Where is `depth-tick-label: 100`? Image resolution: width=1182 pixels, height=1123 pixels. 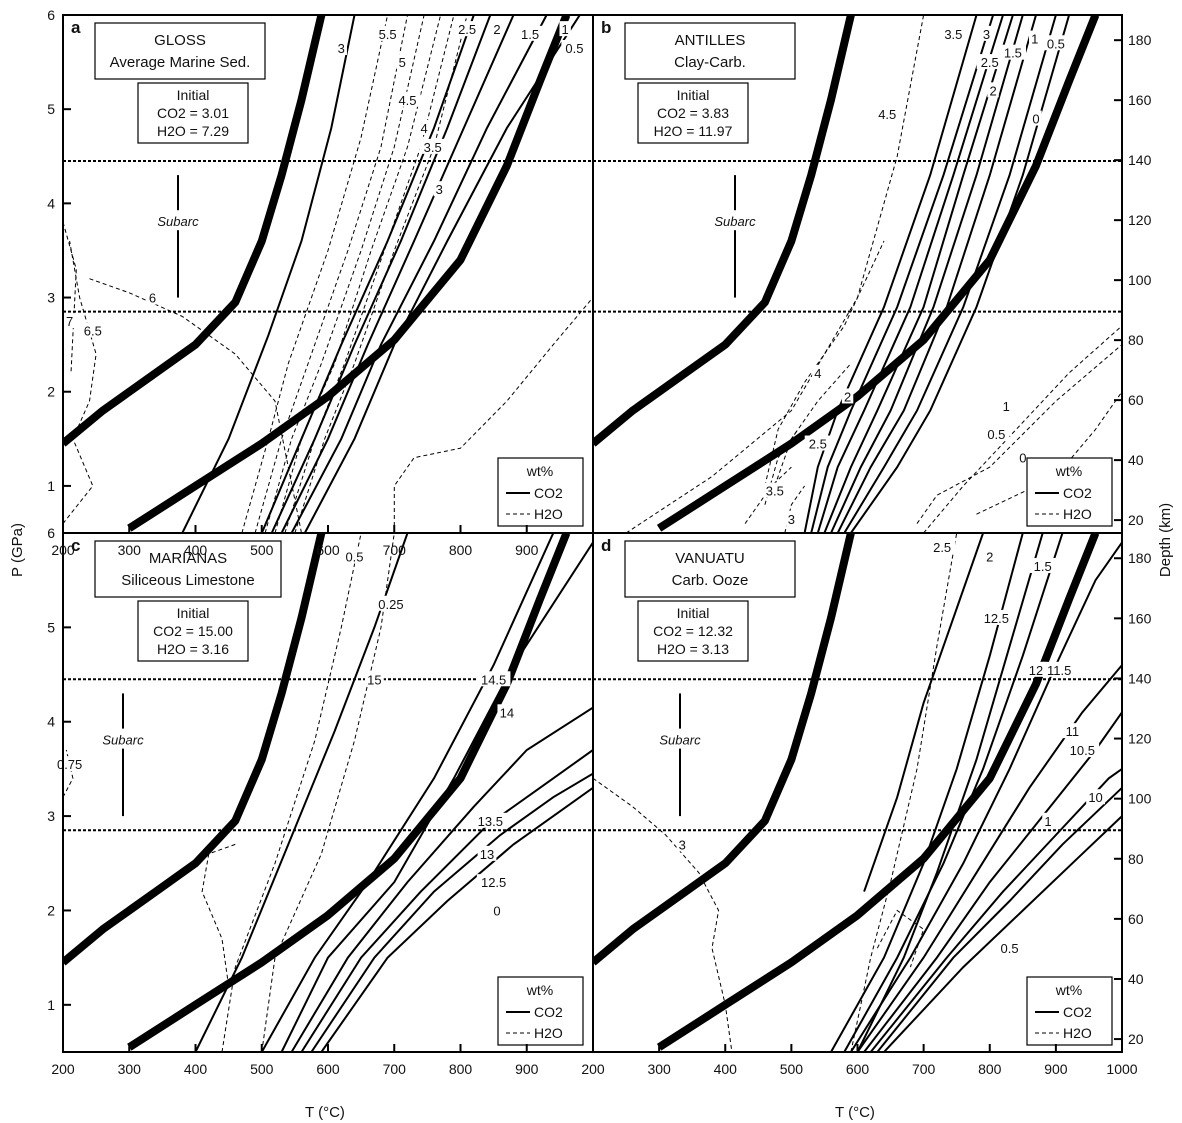 depth-tick-label: 100 is located at coordinates (1140, 799).